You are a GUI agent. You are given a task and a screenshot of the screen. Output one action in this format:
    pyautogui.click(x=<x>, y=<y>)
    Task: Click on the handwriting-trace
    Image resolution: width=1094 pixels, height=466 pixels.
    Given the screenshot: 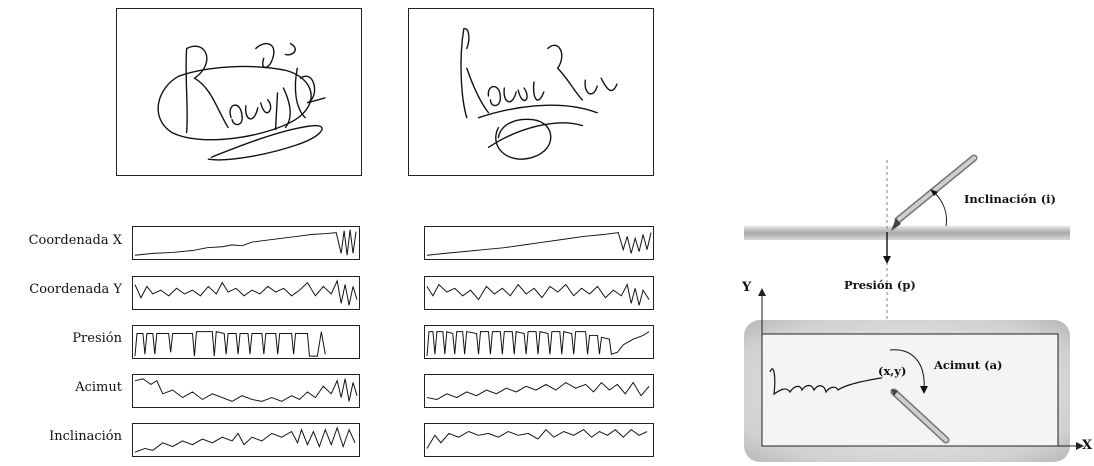 What is the action you would take?
    pyautogui.click(x=826, y=382)
    